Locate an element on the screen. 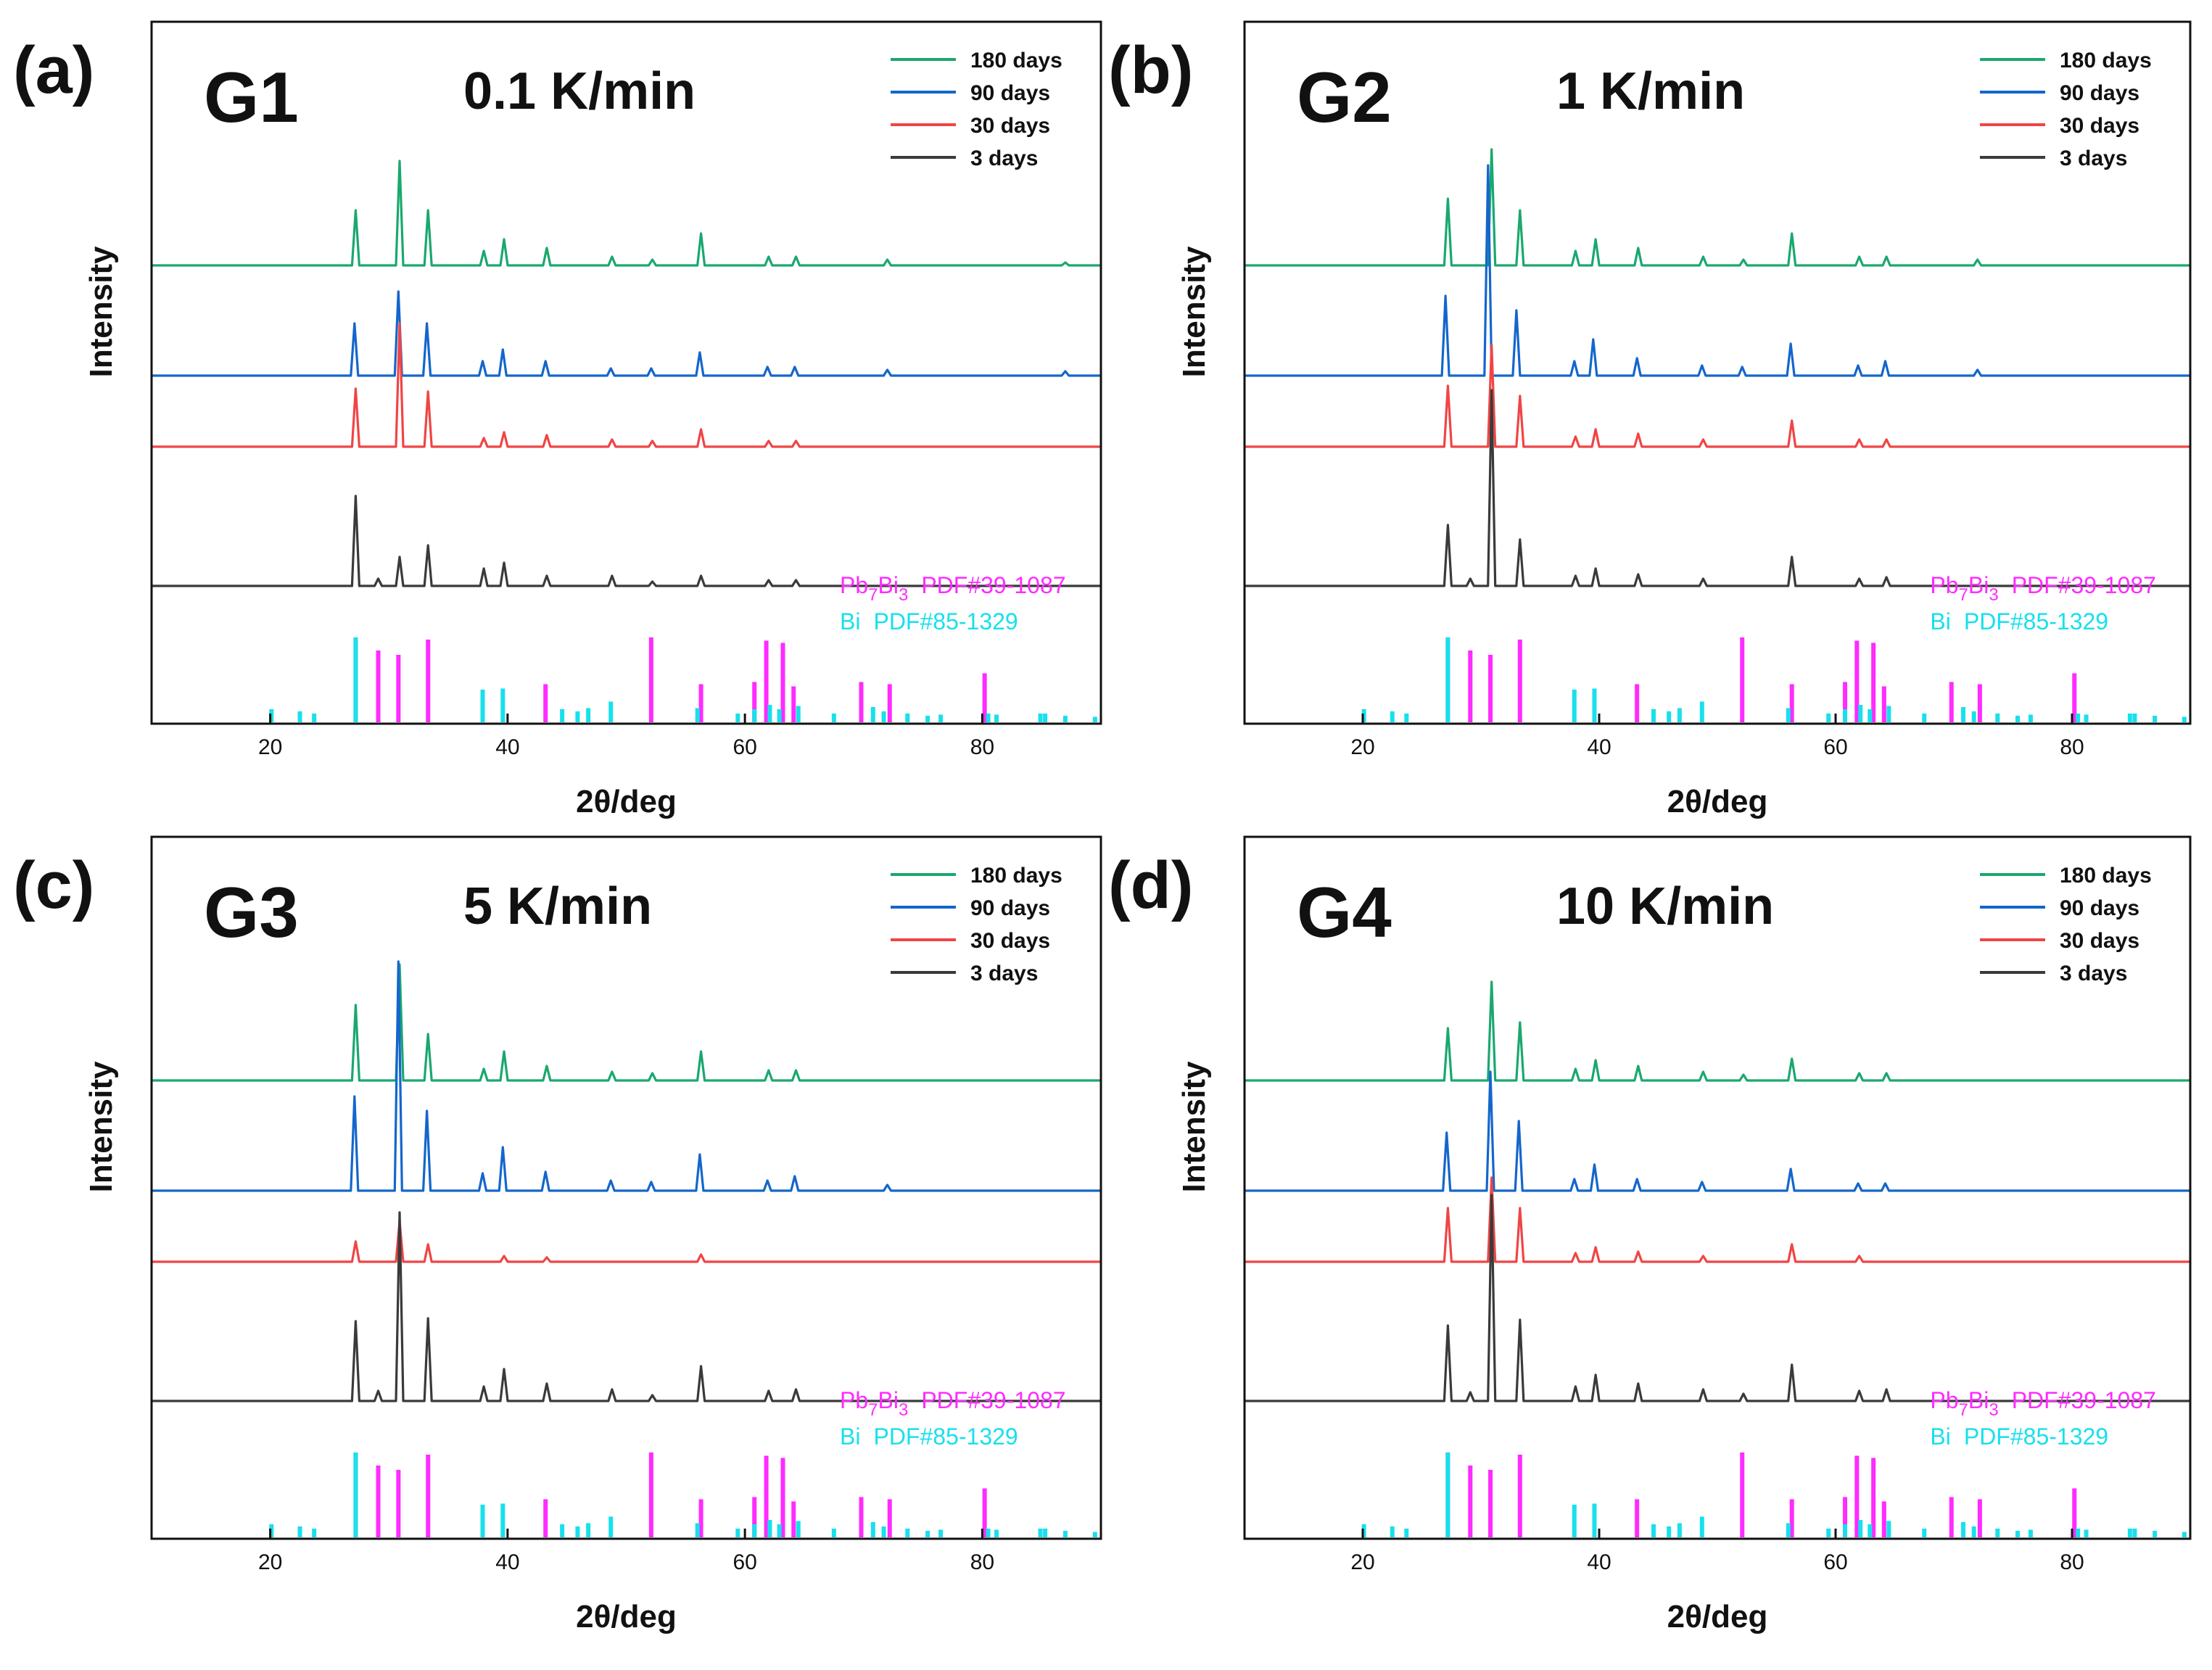 This screenshot has height=1670, width=2212. panel-label: (c) is located at coordinates (53, 885).